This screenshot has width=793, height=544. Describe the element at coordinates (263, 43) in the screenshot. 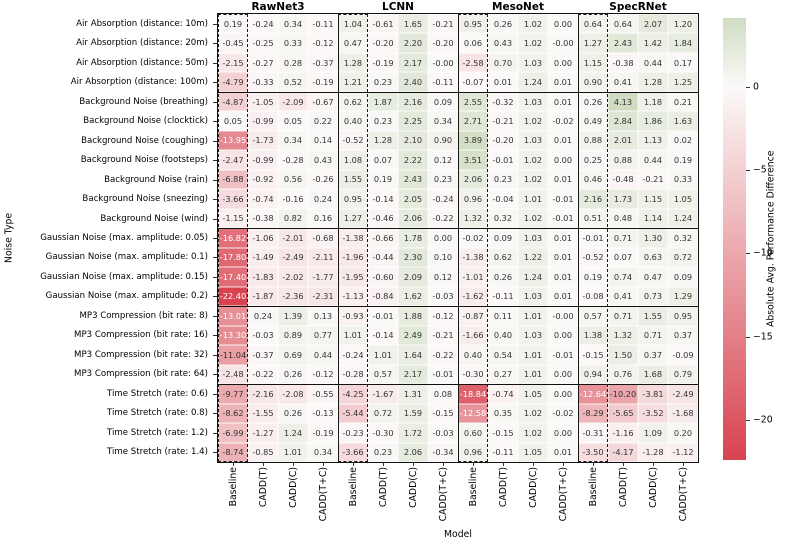

I see `heatmap-cell: -0.25` at that location.